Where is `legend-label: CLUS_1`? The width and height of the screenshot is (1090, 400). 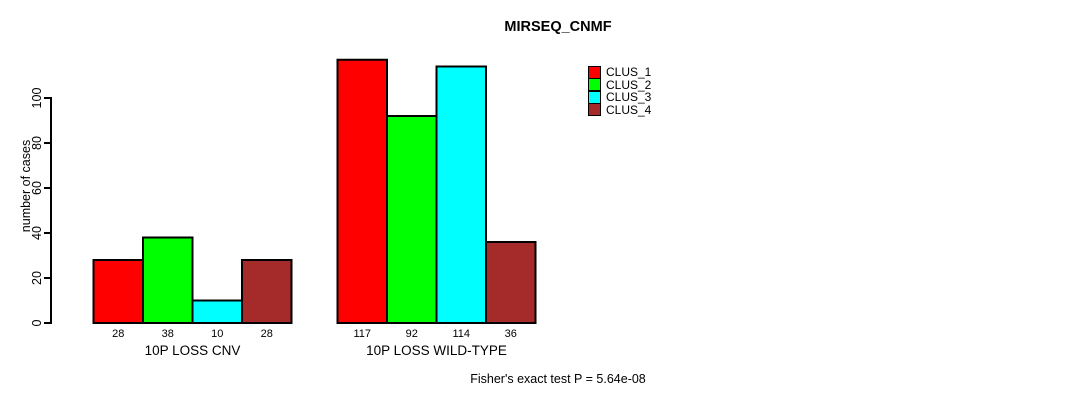 legend-label: CLUS_1 is located at coordinates (629, 72).